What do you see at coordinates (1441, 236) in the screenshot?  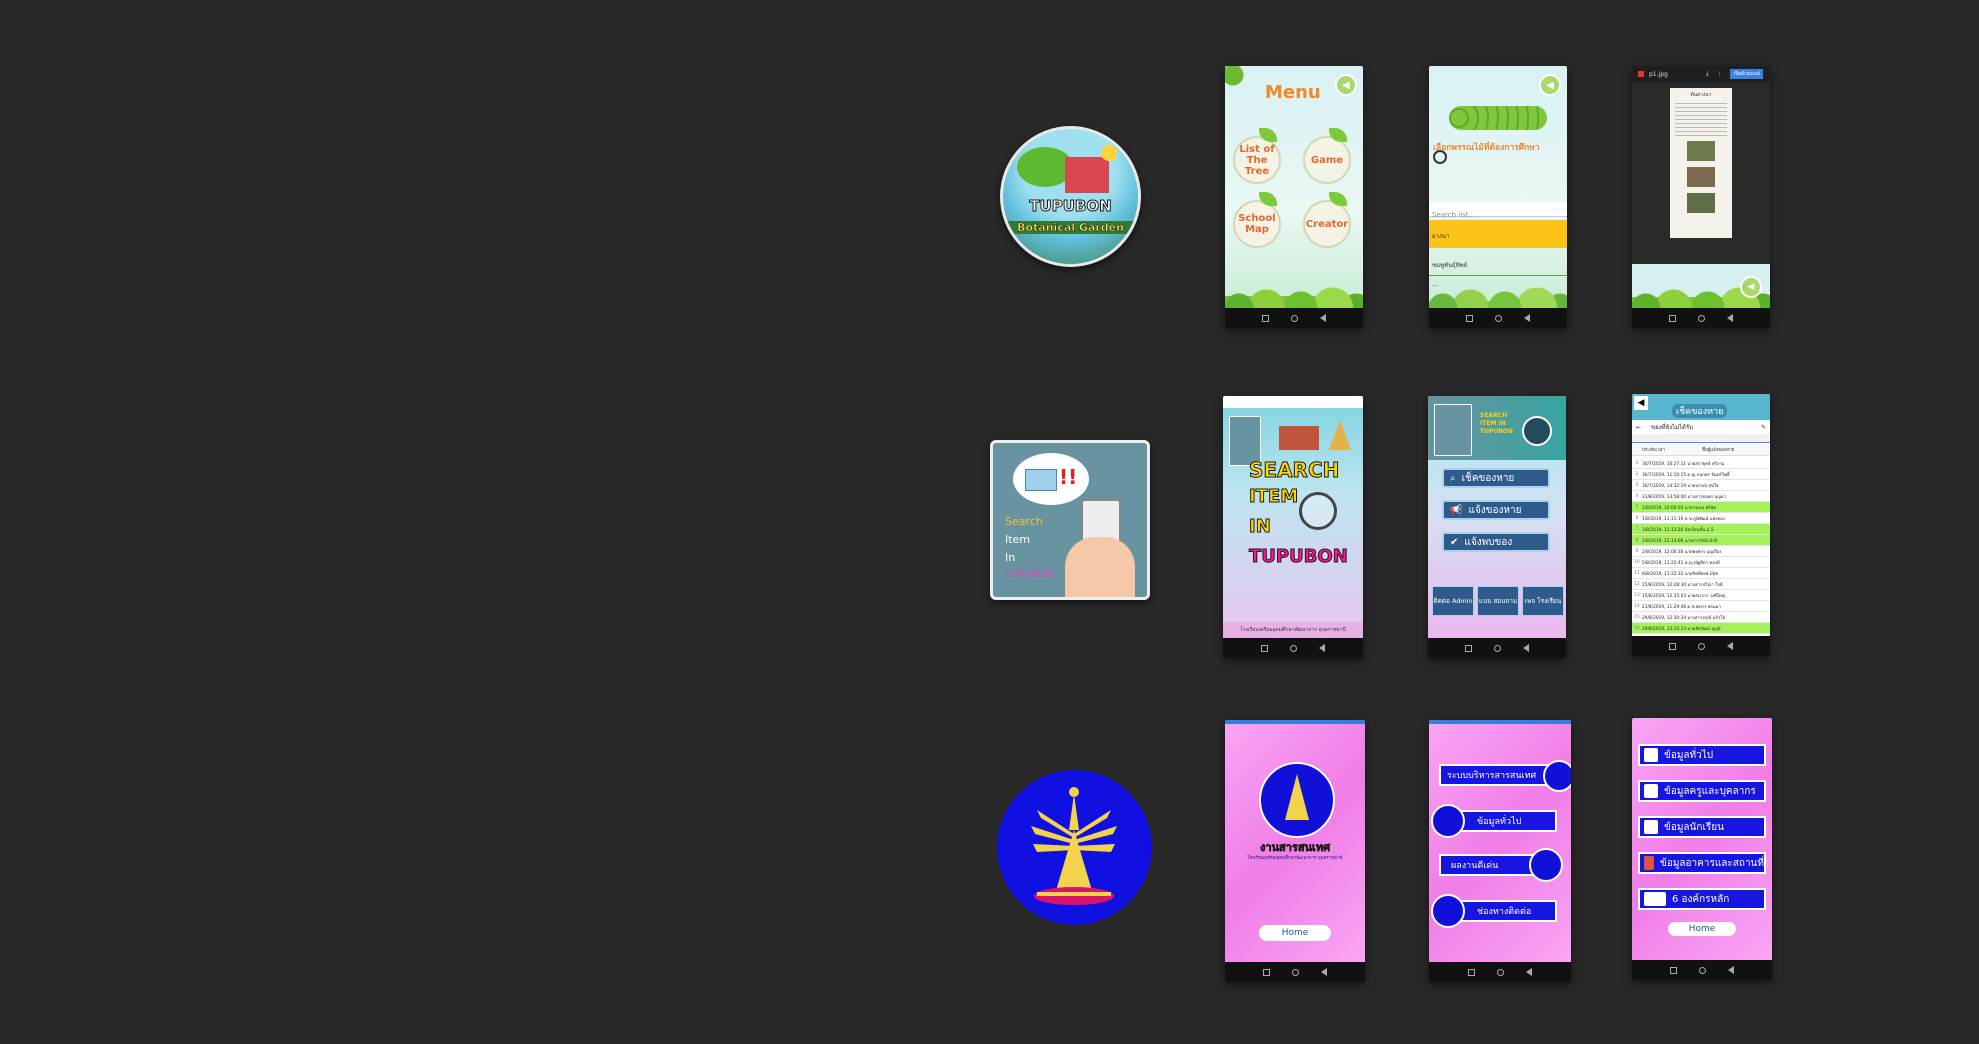 I see `list-item-label: ยางนา` at bounding box center [1441, 236].